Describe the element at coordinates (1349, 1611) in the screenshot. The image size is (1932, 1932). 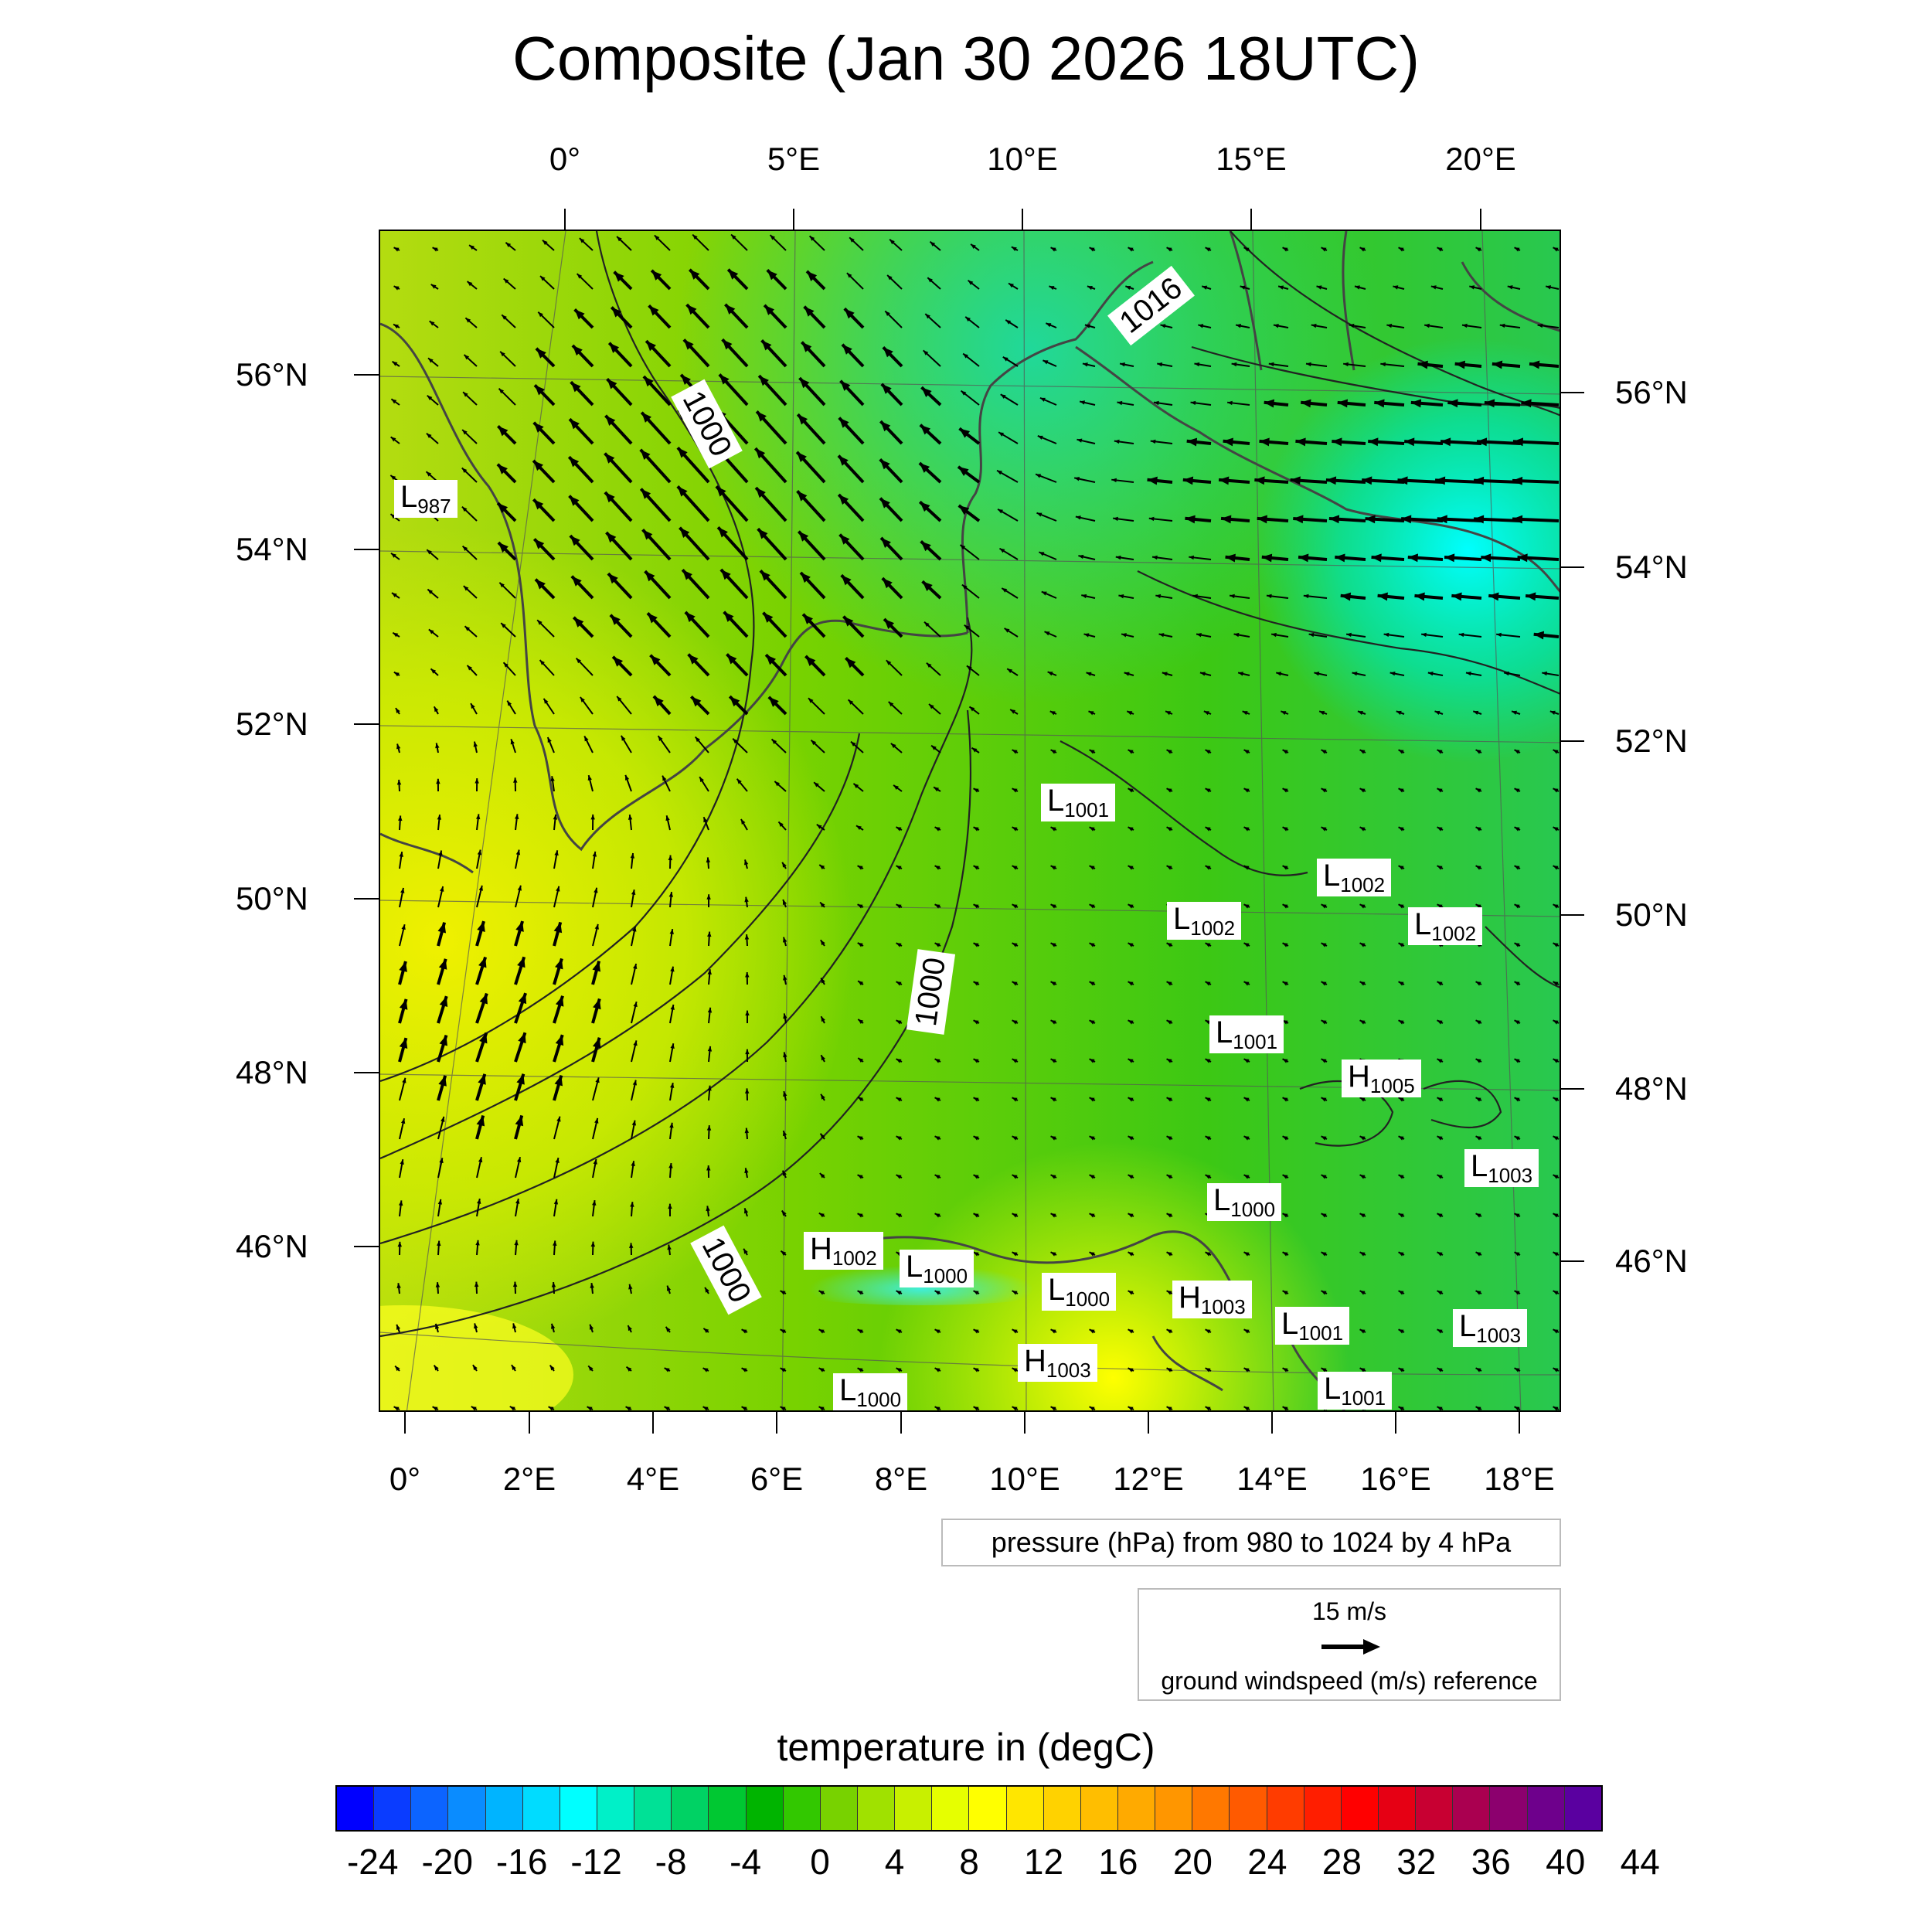
I see `wind-reference-speed: 15 m/s` at that location.